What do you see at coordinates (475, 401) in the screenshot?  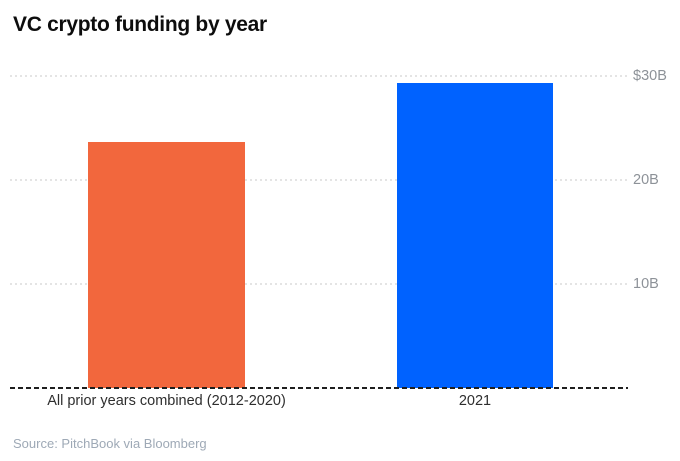 I see `x-axis-category-label: 2021` at bounding box center [475, 401].